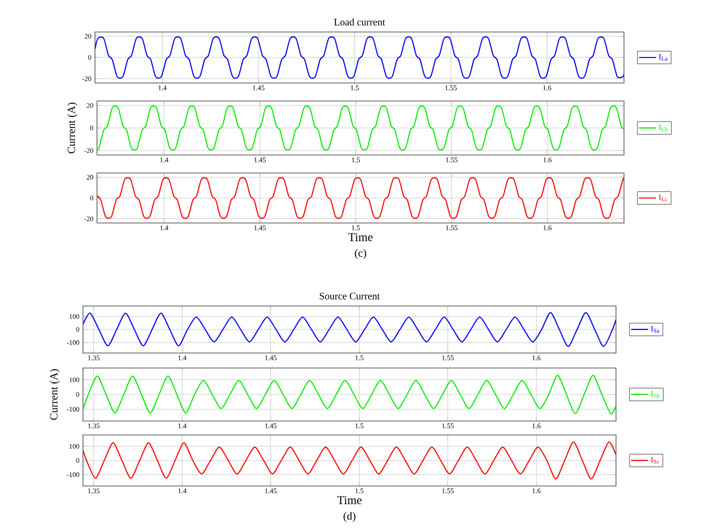  What do you see at coordinates (663, 57) in the screenshot?
I see `legend-label: I$_{La}$` at bounding box center [663, 57].